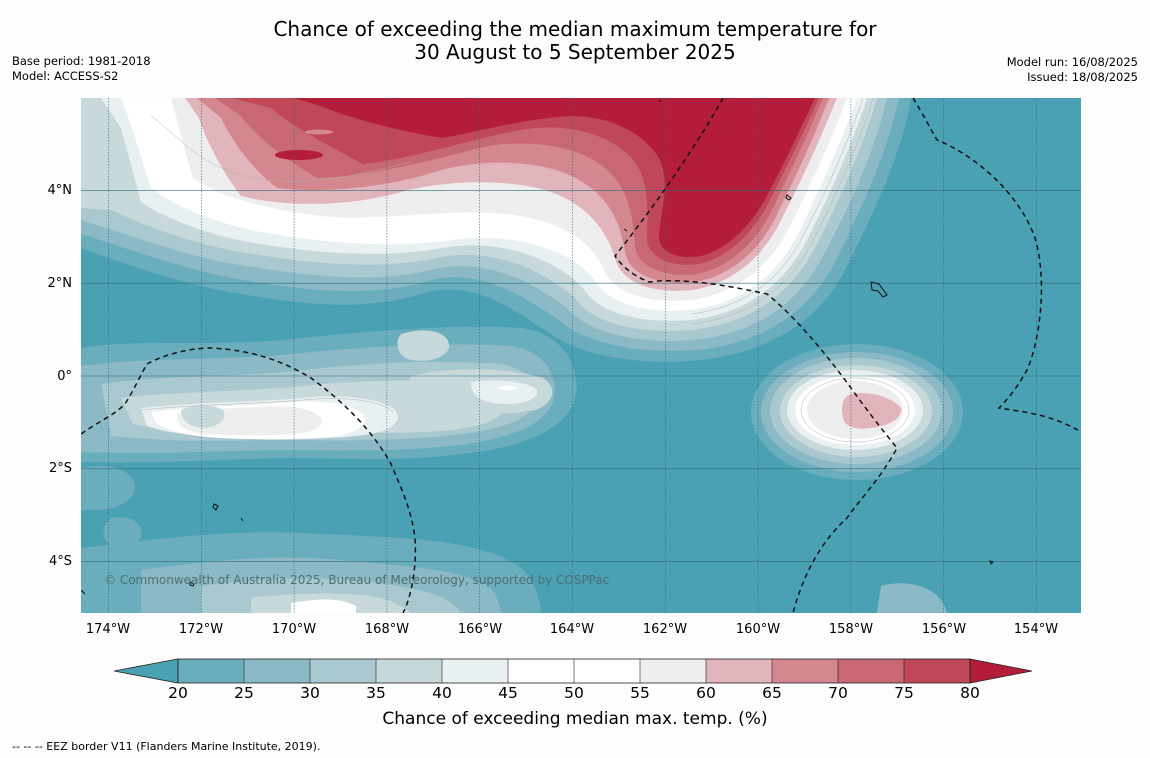 Image resolution: width=1150 pixels, height=758 pixels. I want to click on colorbar-tick-label: 45, so click(508, 693).